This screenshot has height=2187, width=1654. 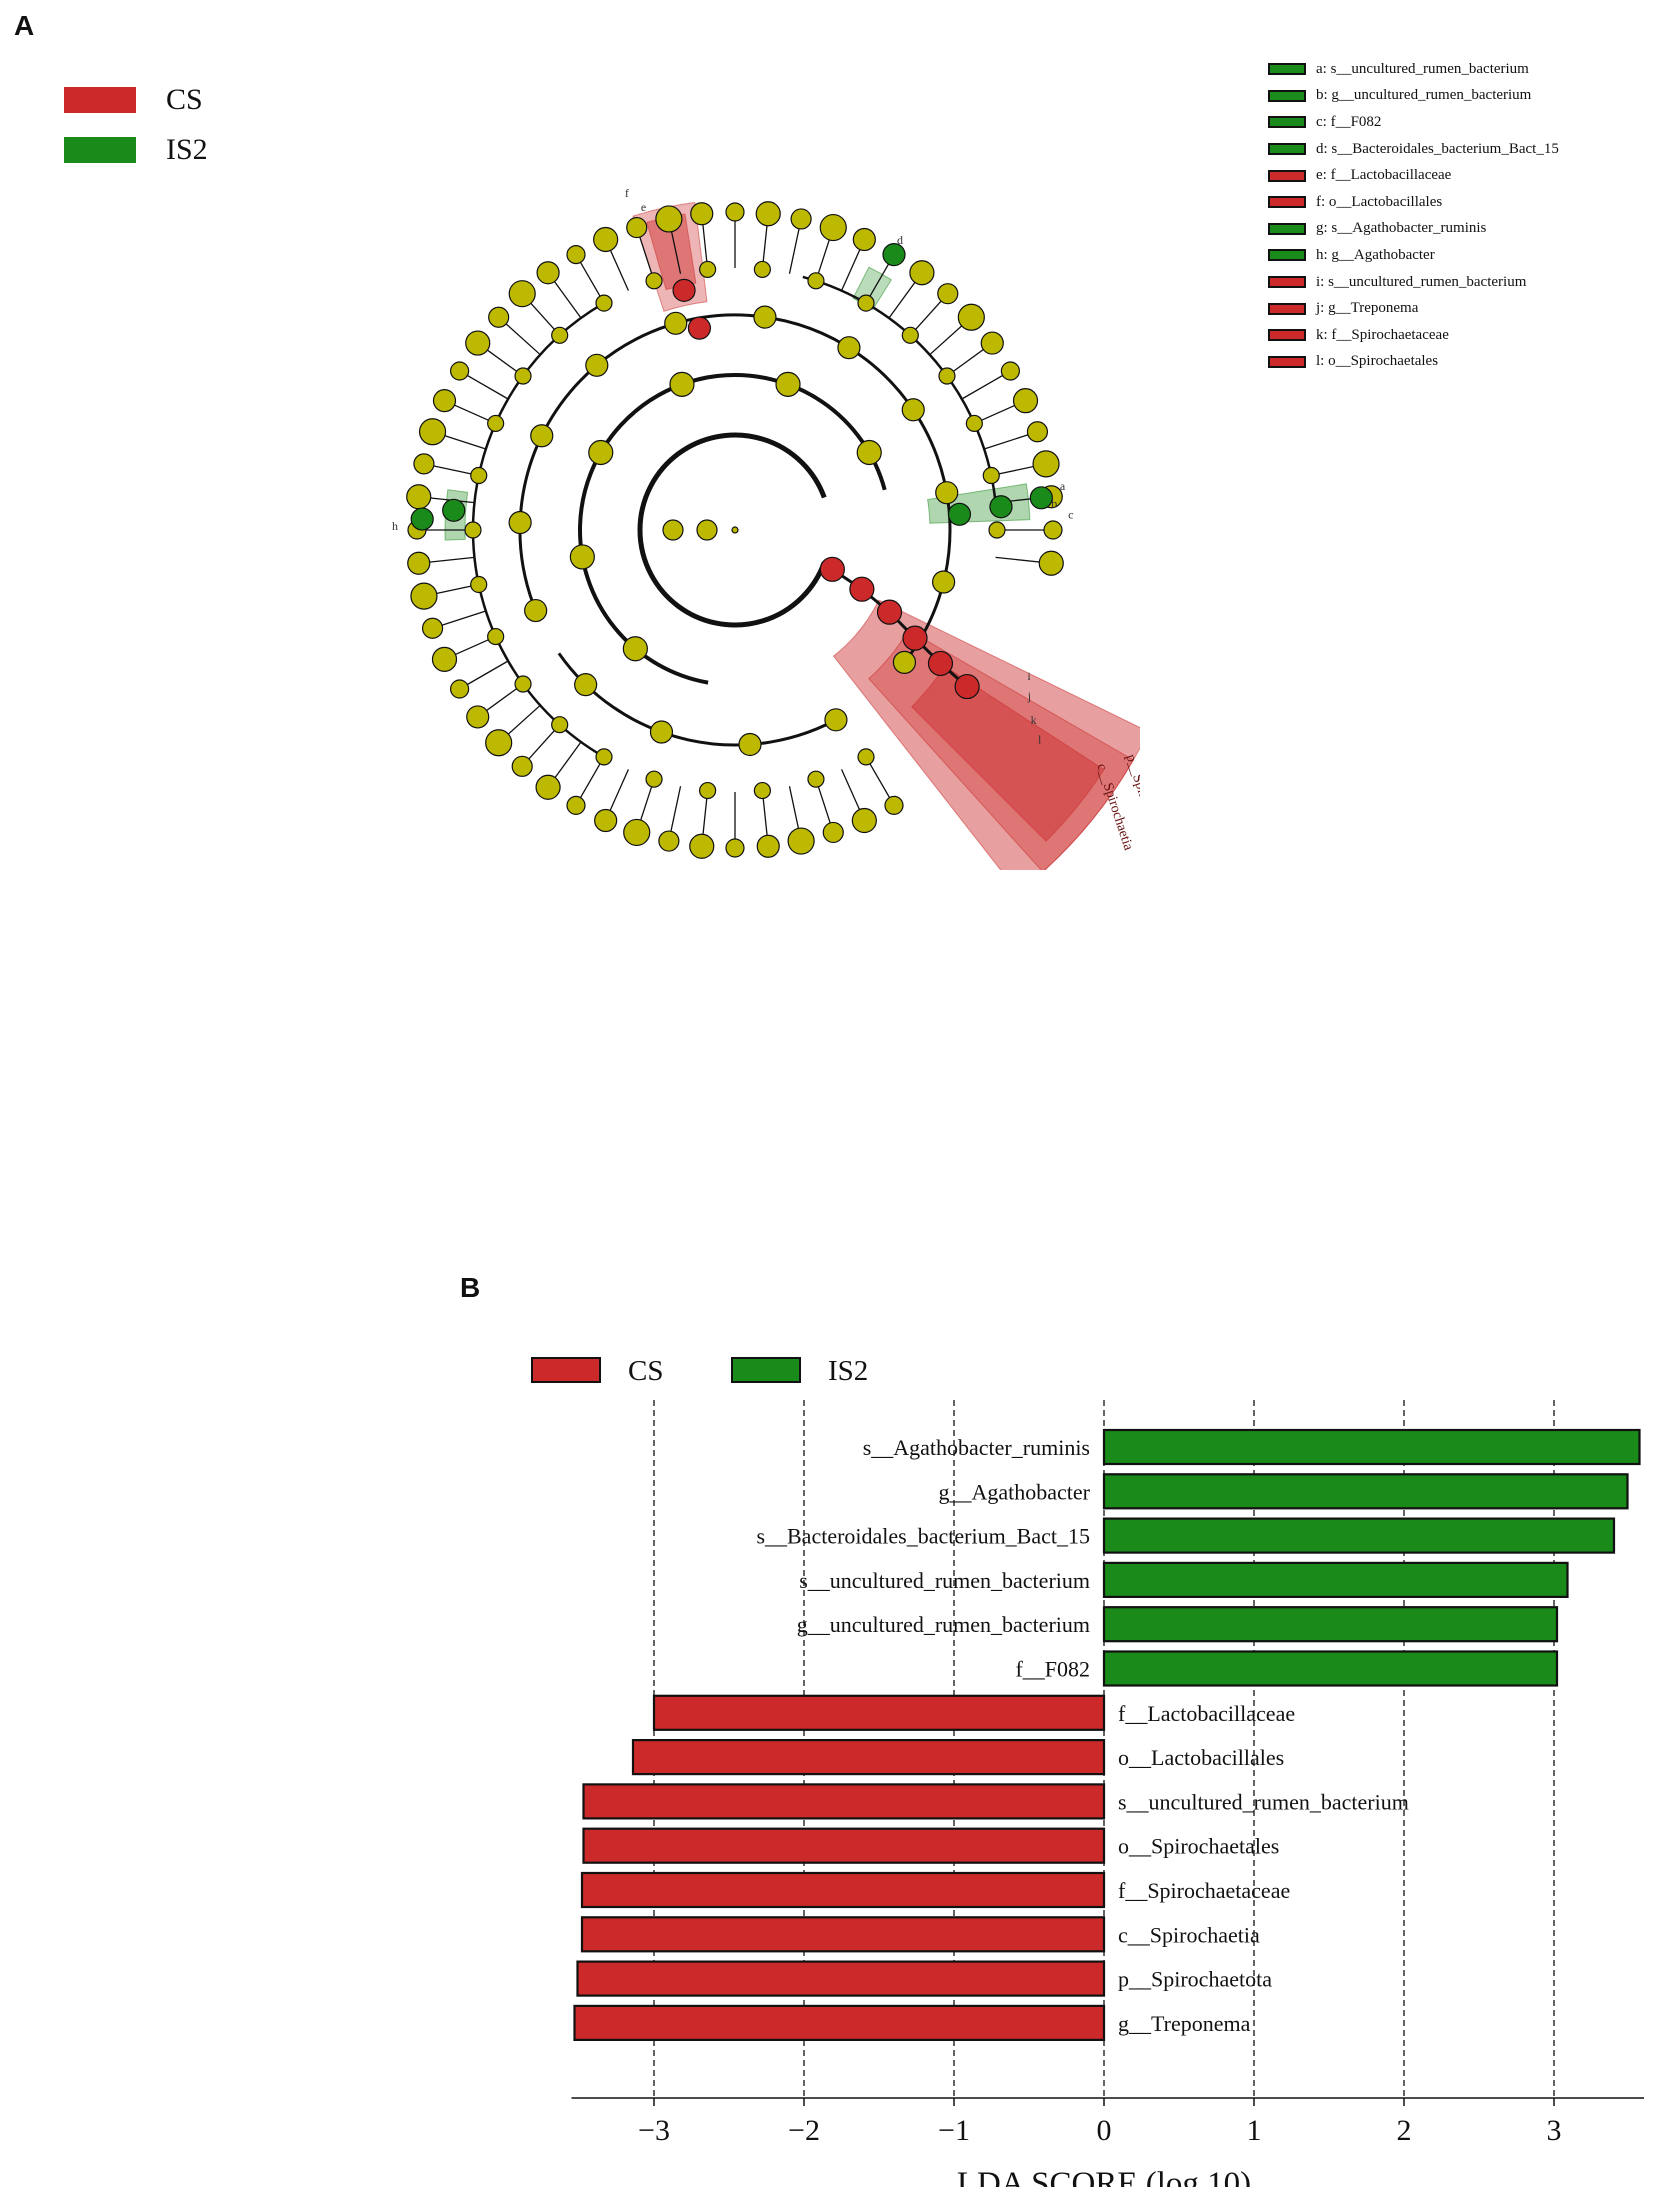 What do you see at coordinates (100, 100) in the screenshot?
I see `legend-a-cs-swatch` at bounding box center [100, 100].